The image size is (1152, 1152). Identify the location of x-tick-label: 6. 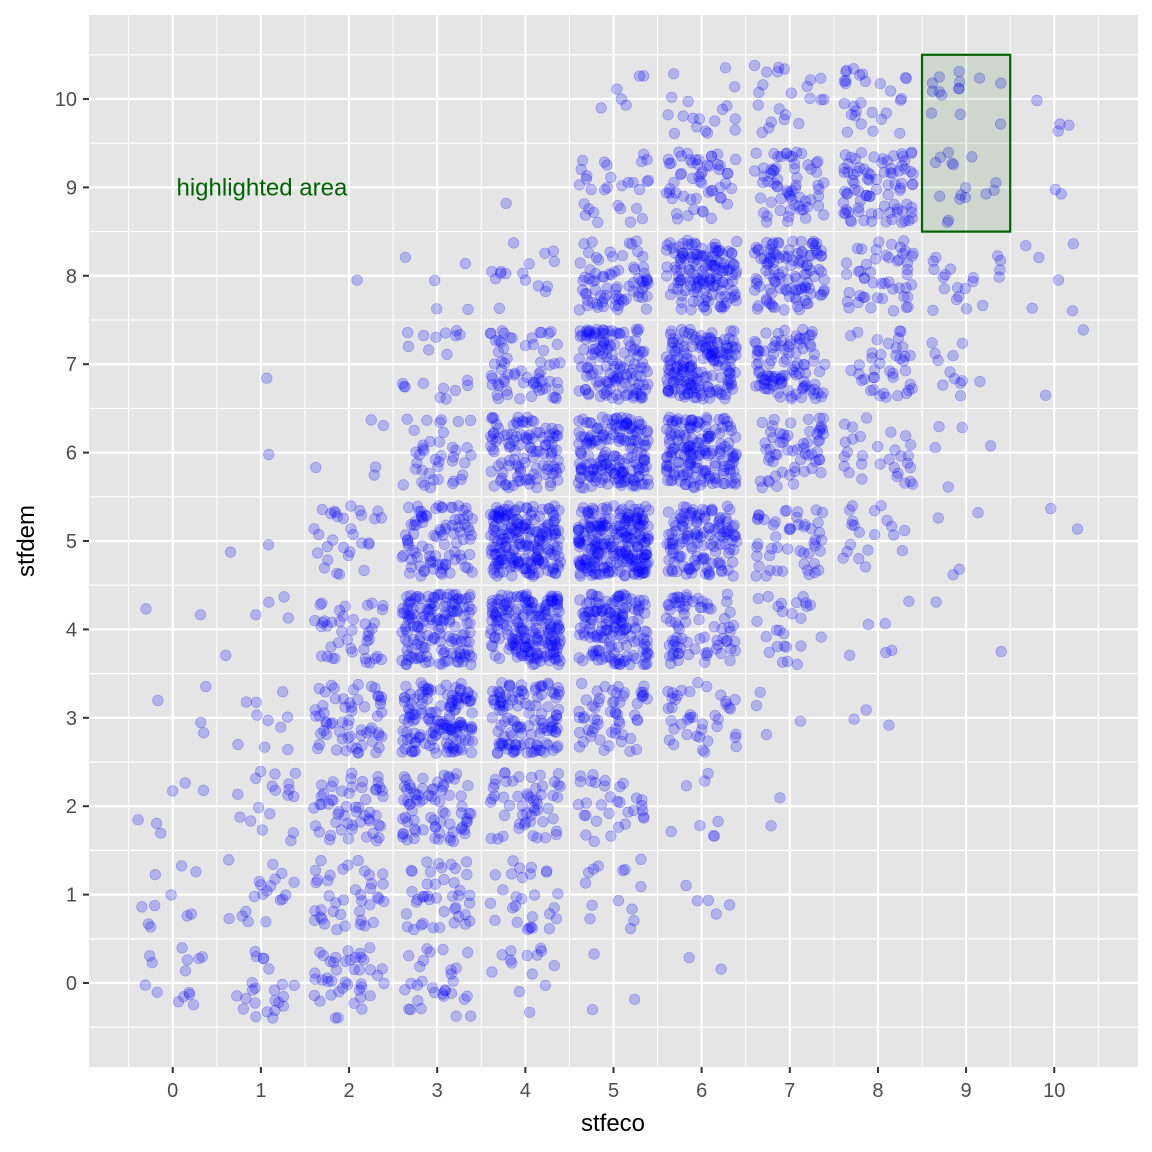
(701, 1091).